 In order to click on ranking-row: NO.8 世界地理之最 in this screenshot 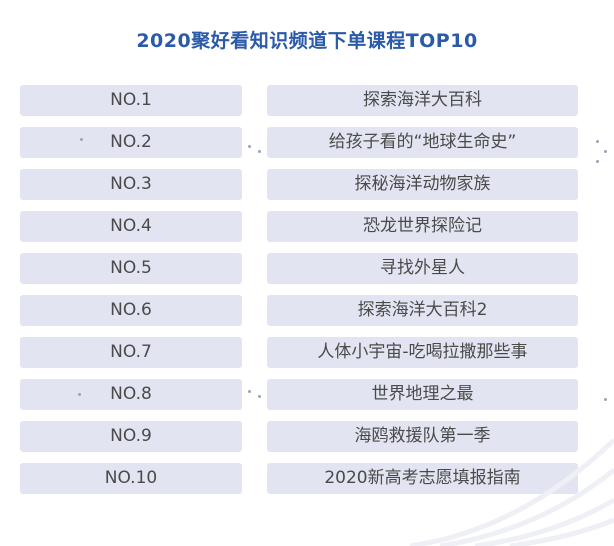, I will do `click(299, 394)`.